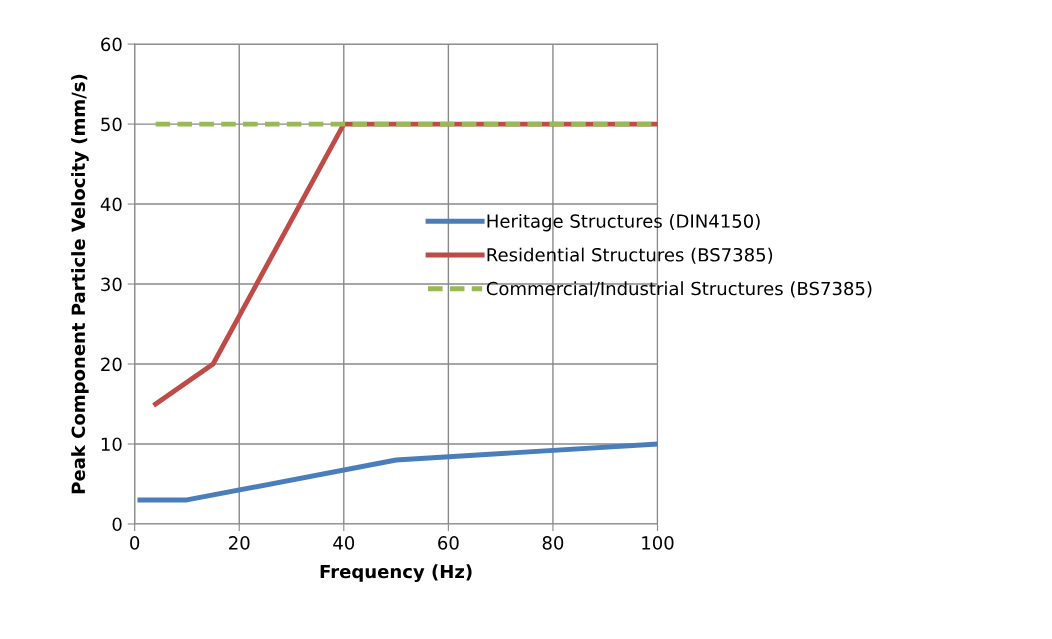 The image size is (1052, 639). Describe the element at coordinates (448, 543) in the screenshot. I see `x-tick-label: 60` at that location.